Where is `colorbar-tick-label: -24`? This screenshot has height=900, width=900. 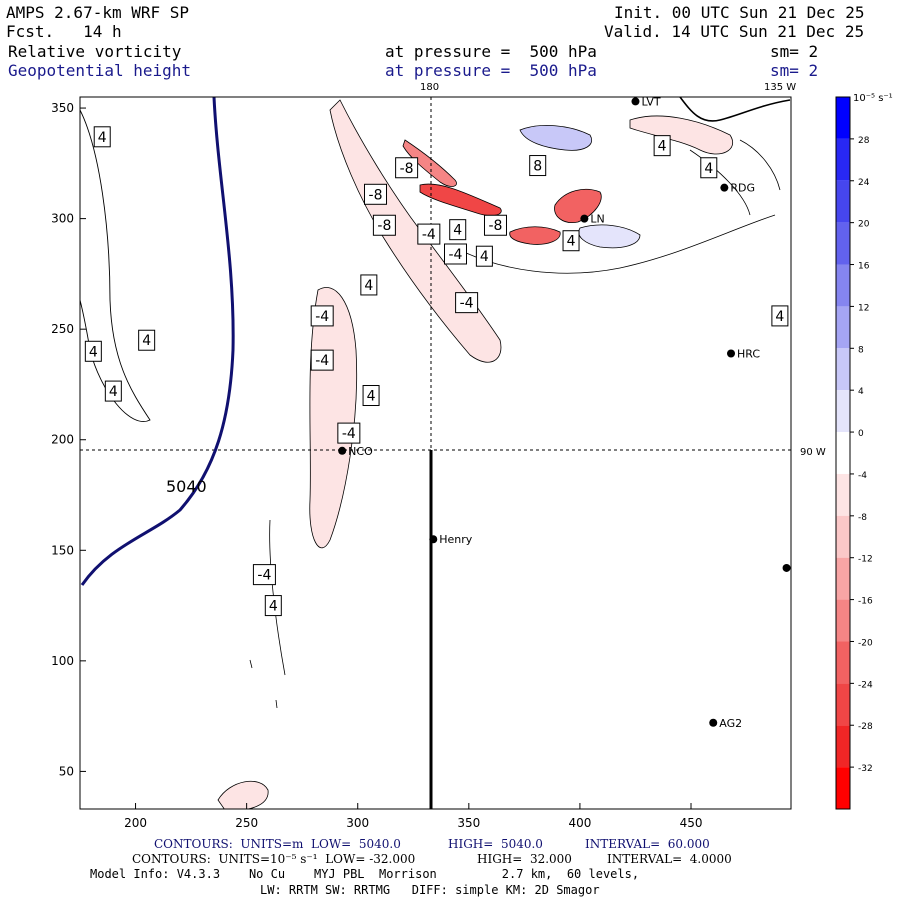
colorbar-tick-label: -24 is located at coordinates (865, 685).